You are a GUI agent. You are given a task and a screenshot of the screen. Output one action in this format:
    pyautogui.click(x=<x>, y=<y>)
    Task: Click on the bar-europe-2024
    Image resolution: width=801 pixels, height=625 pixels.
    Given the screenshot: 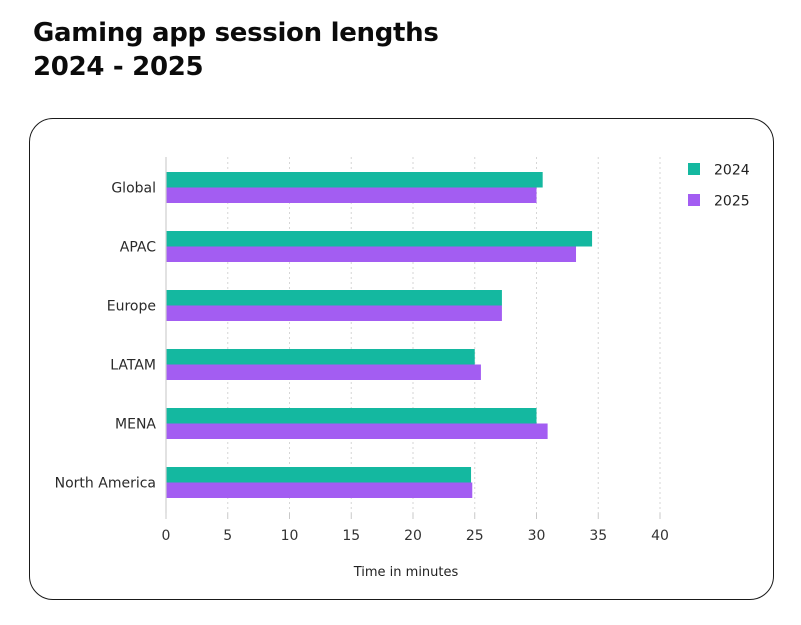 What is the action you would take?
    pyautogui.click(x=334, y=298)
    